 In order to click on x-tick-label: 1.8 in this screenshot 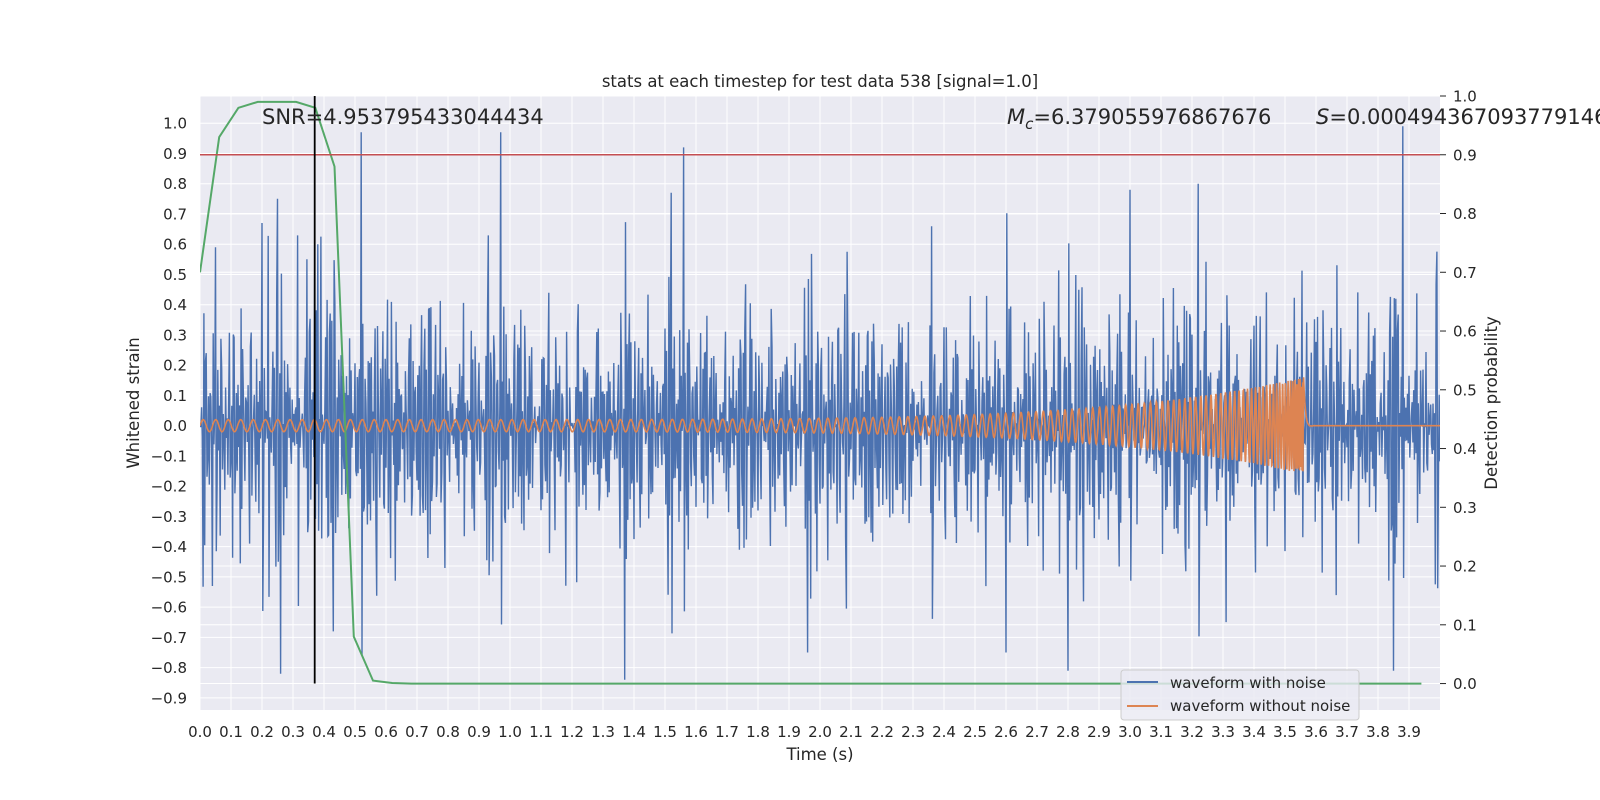, I will do `click(758, 732)`.